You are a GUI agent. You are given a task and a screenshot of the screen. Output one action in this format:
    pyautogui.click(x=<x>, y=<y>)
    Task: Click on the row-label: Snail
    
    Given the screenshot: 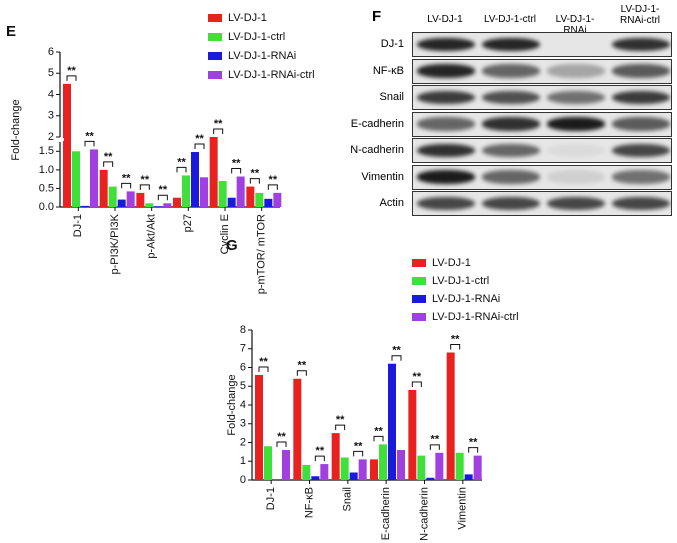 What is the action you would take?
    pyautogui.click(x=391, y=97)
    